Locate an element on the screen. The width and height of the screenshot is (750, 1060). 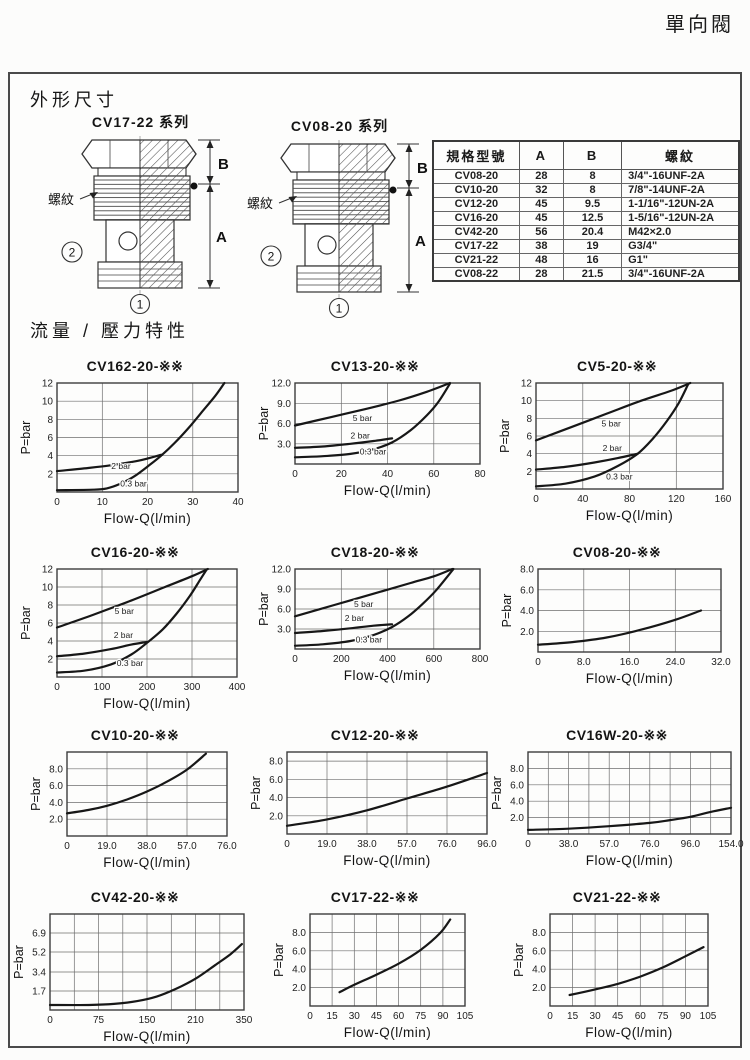
svg-text: 200 is located at coordinates (147, 687).